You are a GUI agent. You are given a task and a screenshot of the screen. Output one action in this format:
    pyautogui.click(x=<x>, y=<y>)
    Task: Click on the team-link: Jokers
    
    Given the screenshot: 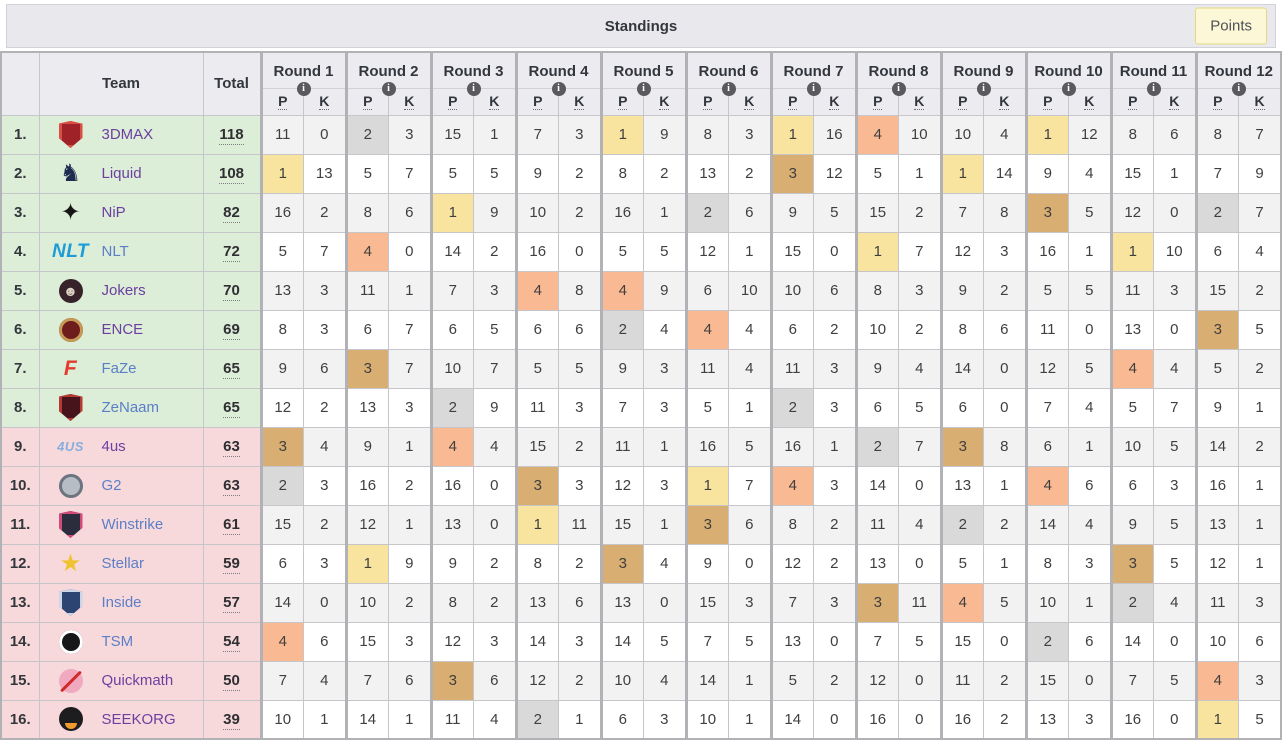 What is the action you would take?
    pyautogui.click(x=123, y=290)
    